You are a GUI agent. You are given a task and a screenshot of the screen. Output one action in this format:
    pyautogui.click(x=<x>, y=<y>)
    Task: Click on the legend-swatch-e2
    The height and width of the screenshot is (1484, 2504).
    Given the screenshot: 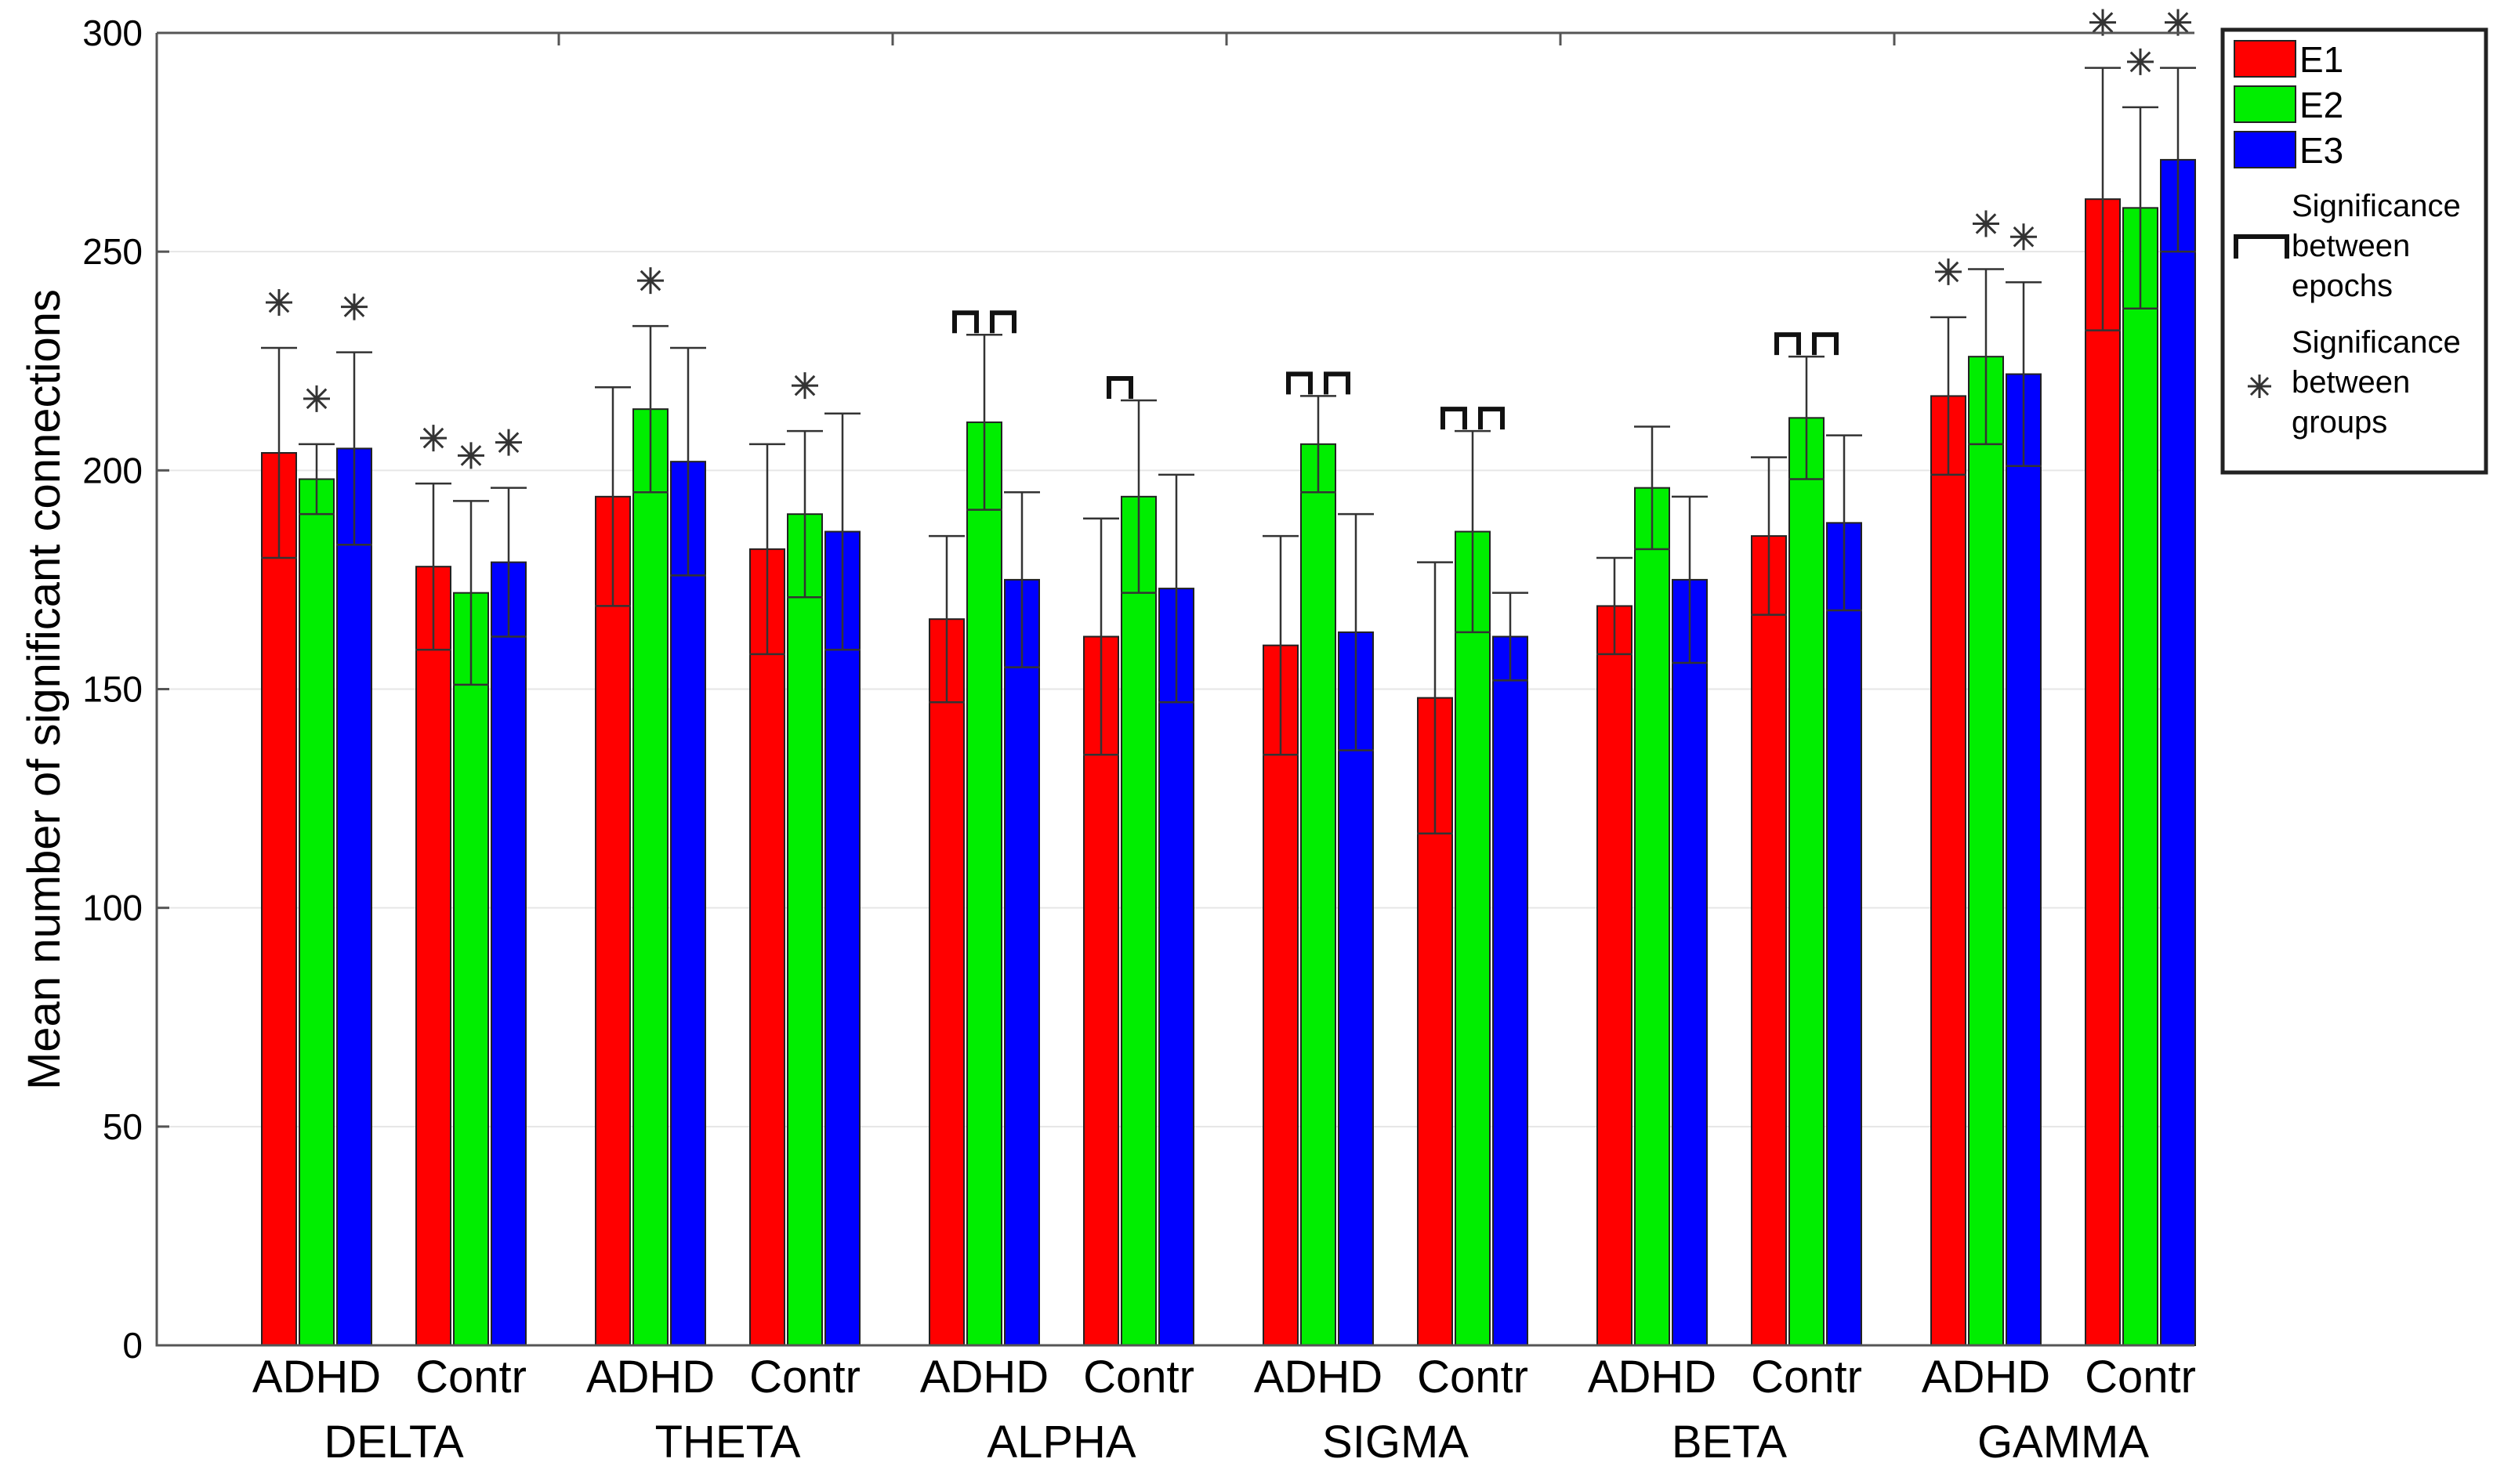 What is the action you would take?
    pyautogui.click(x=2265, y=104)
    